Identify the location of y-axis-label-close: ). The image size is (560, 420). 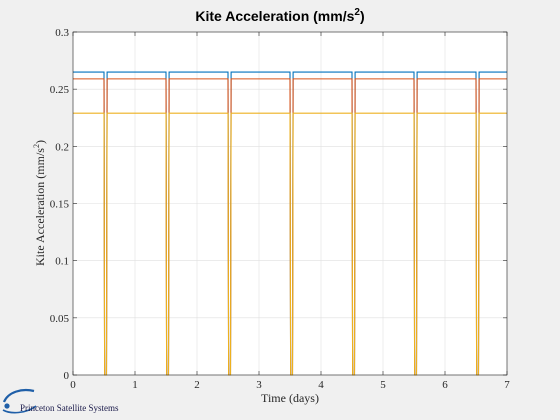
(40, 142).